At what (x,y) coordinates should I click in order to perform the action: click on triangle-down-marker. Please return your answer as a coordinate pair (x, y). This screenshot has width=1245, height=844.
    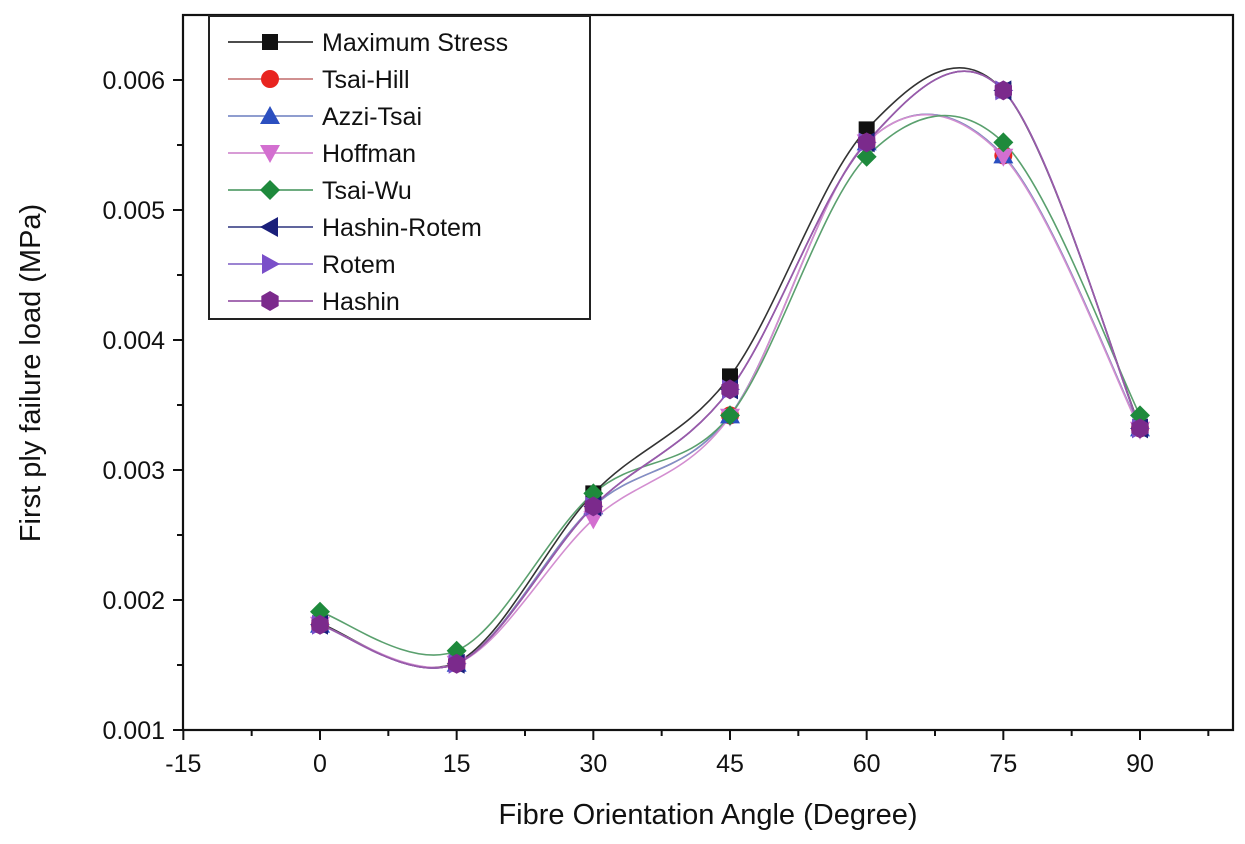
    Looking at the image, I should click on (270, 154).